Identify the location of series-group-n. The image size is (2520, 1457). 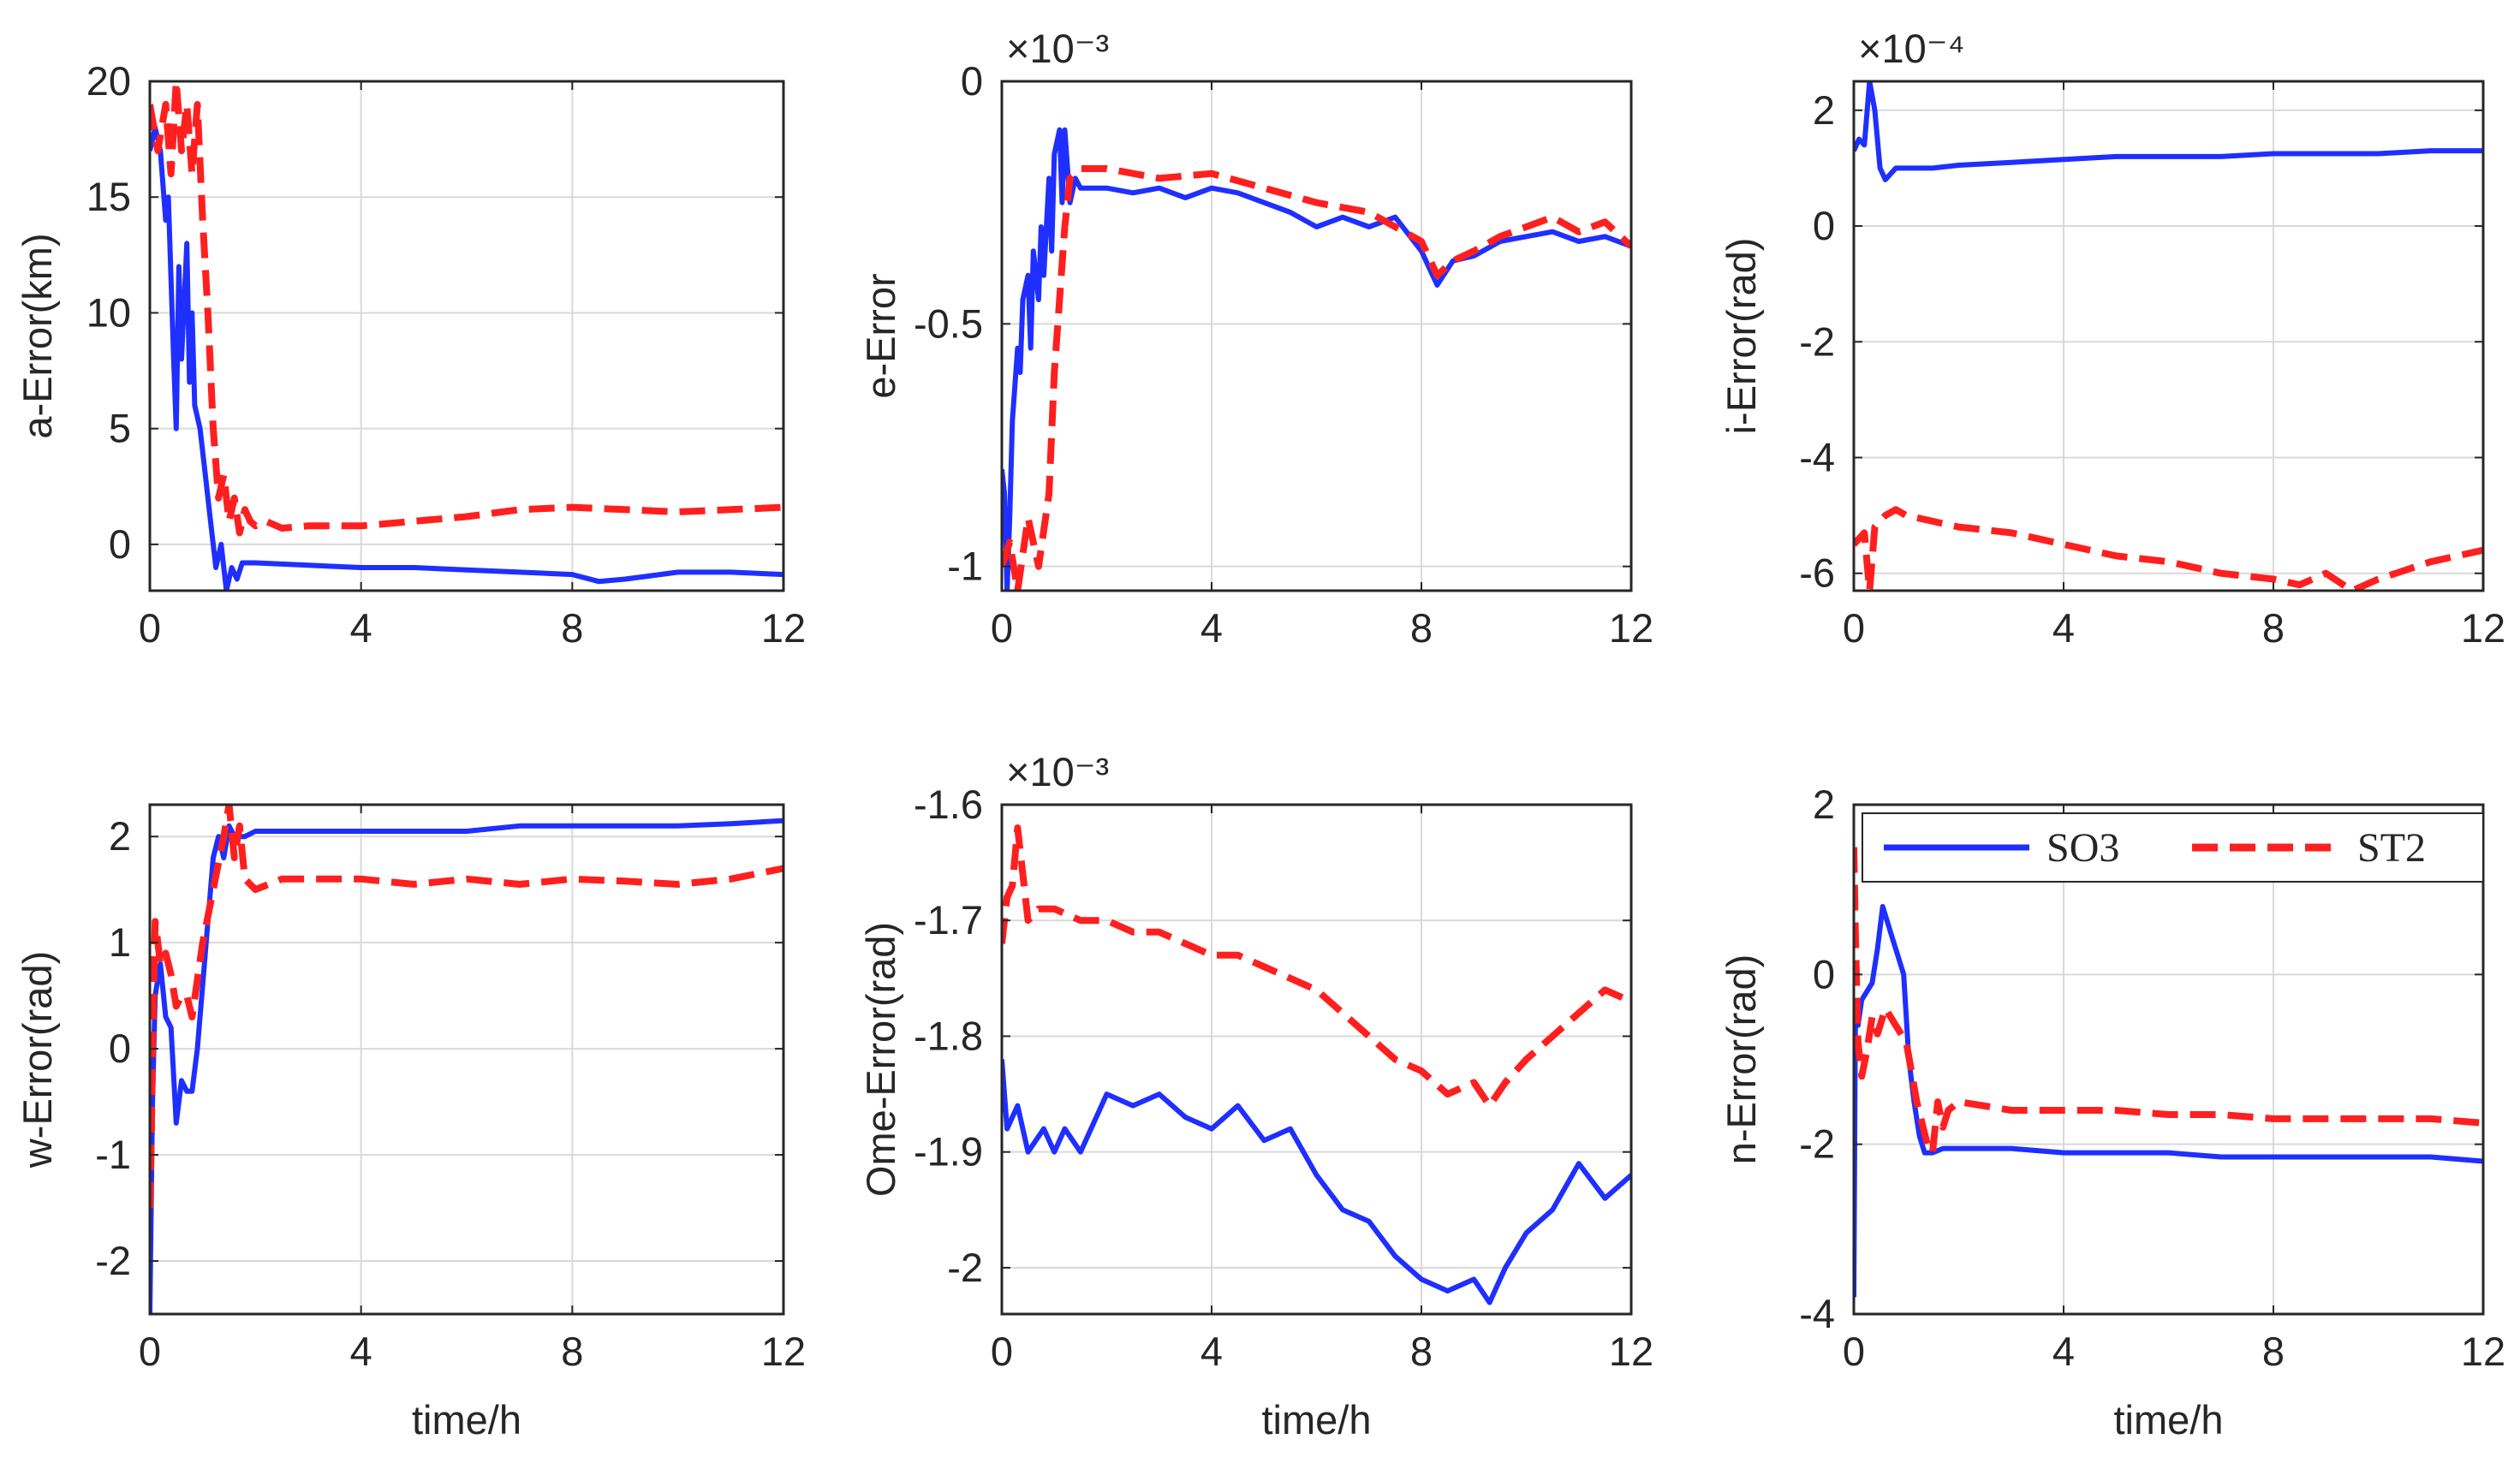
(2168, 1072).